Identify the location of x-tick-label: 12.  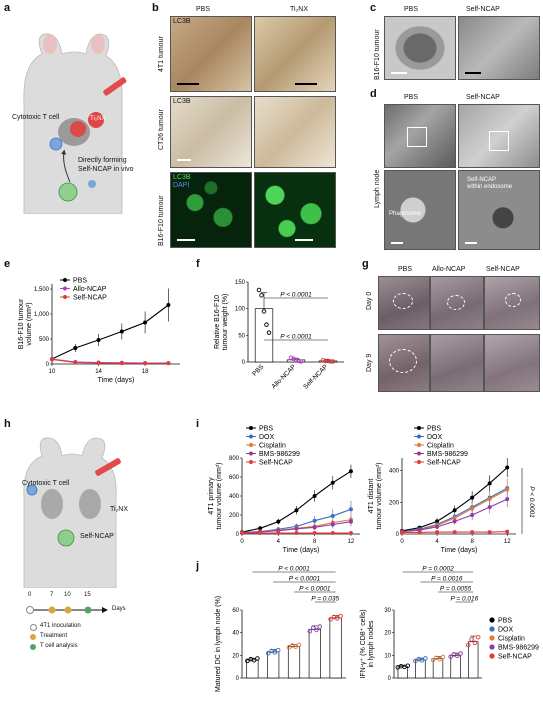
(351, 542).